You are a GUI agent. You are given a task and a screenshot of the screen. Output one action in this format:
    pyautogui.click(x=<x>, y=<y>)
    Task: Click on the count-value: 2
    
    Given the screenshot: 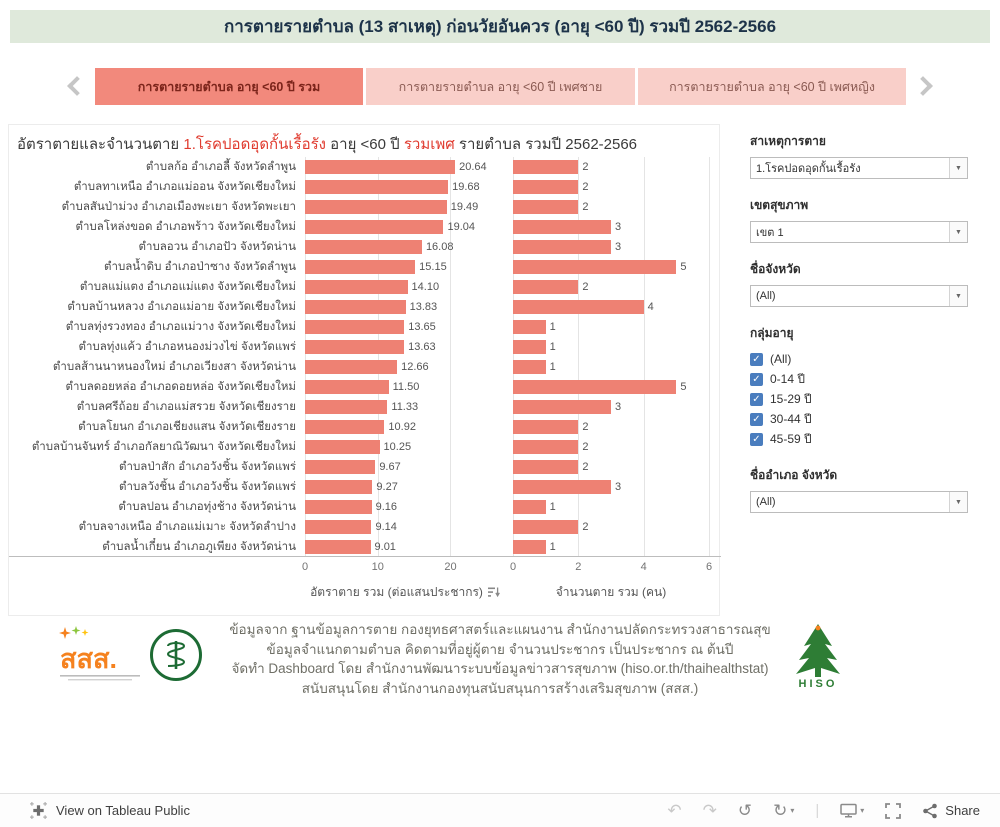 What is the action you would take?
    pyautogui.click(x=585, y=427)
    